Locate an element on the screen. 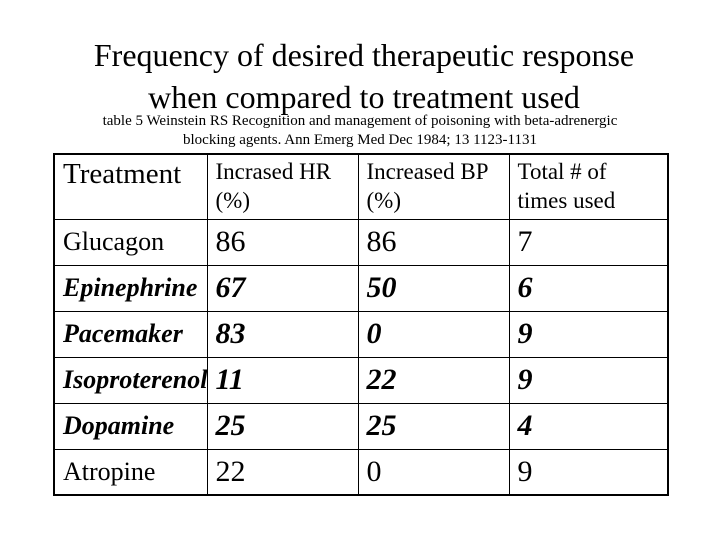 The width and height of the screenshot is (720, 540). bp-value-cell: 22 is located at coordinates (433, 380).